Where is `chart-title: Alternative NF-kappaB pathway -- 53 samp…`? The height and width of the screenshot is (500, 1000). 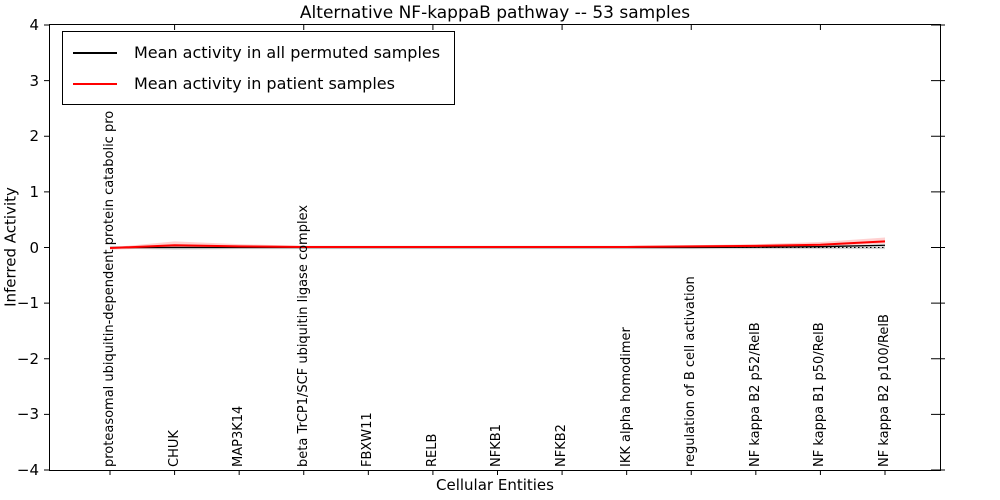
chart-title: Alternative NF-kappaB pathway -- 53 samp… is located at coordinates (495, 13).